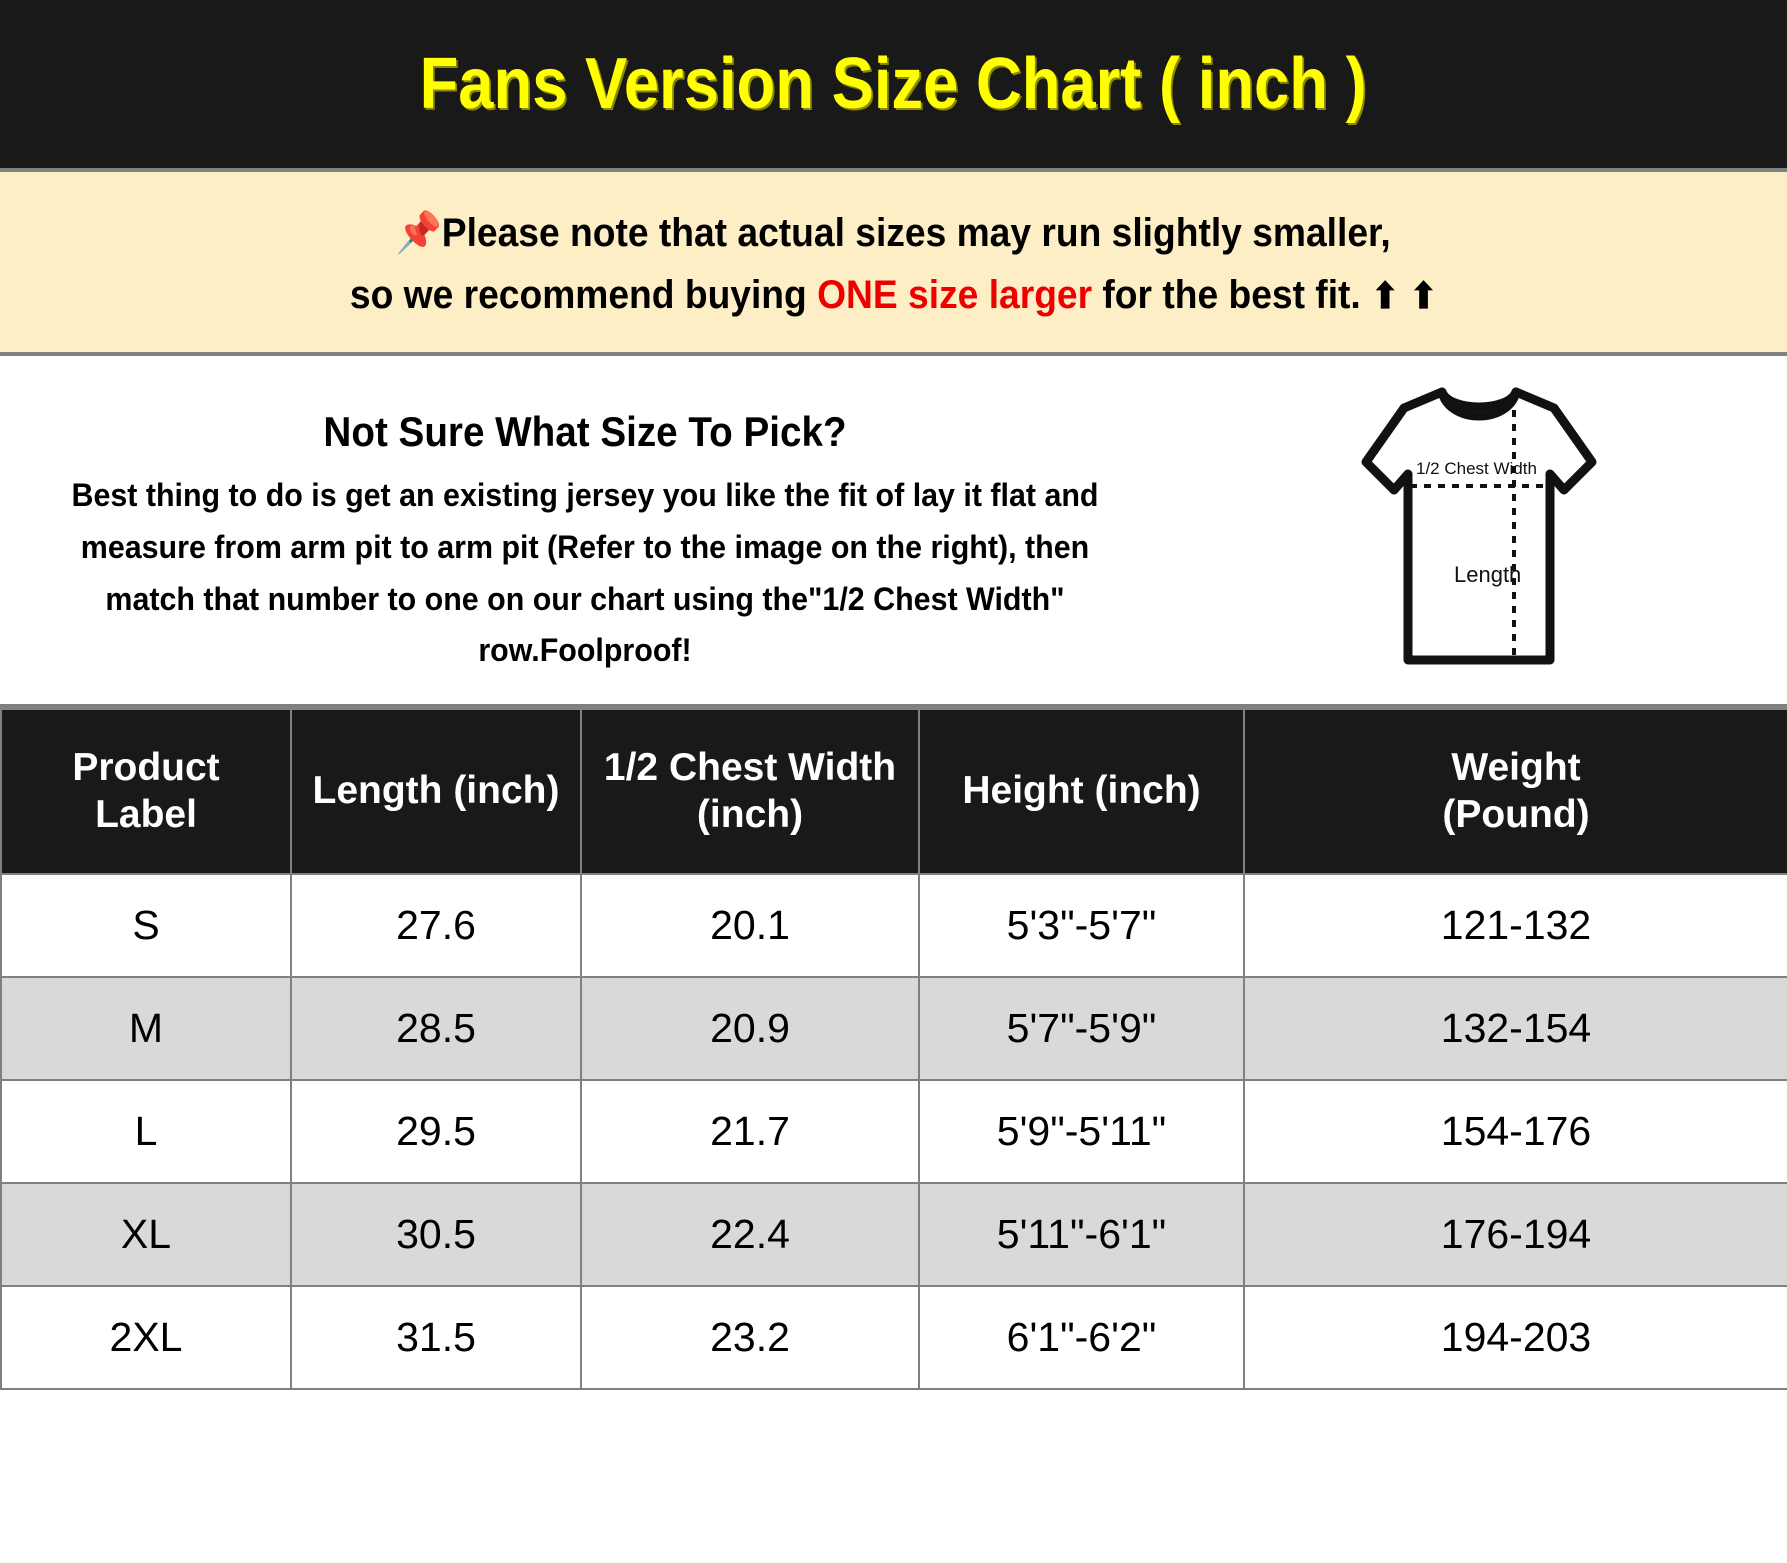  I want to click on title-banner: Fans Version Size Chart ( inch ), so click(893, 86).